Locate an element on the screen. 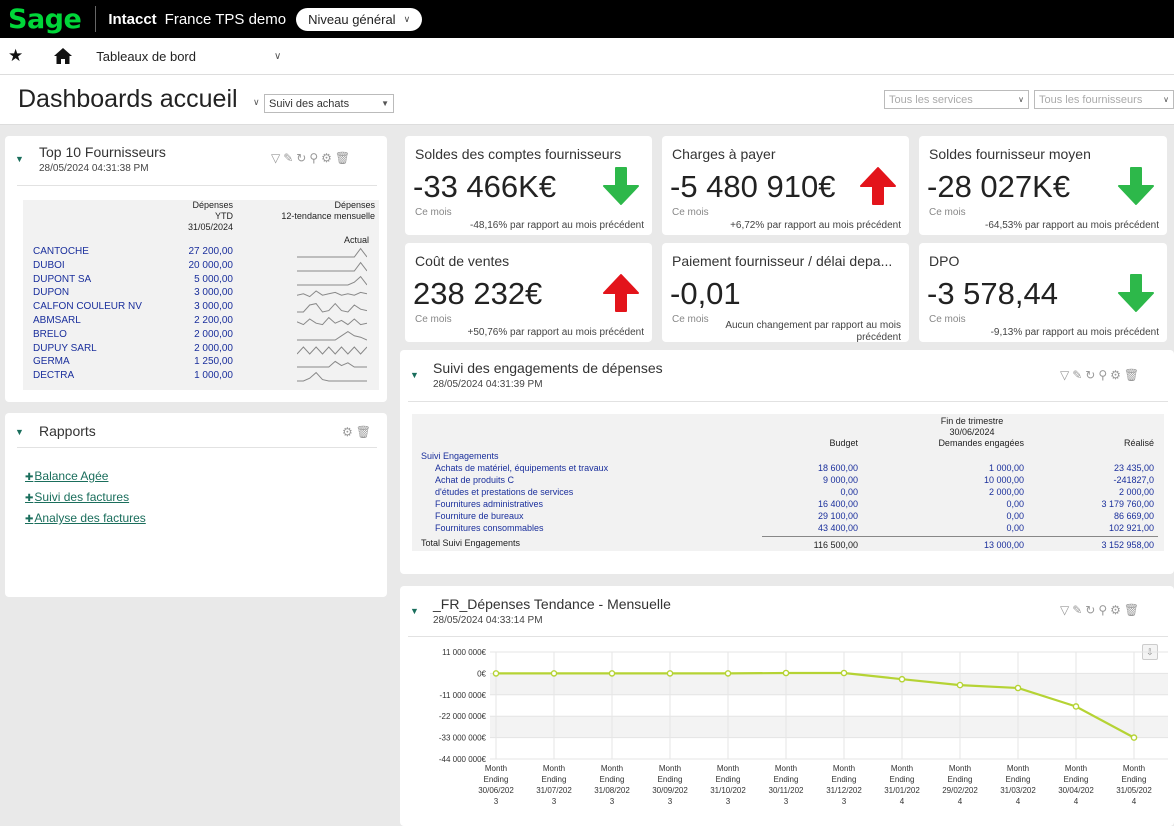 The image size is (1174, 826). engagement-label: Fourniture de bureaux is located at coordinates (479, 516).